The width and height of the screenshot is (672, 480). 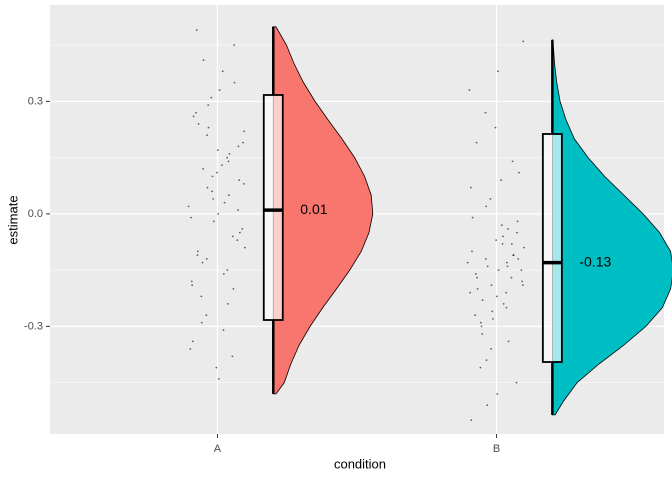 What do you see at coordinates (218, 449) in the screenshot?
I see `x-tick-label: A` at bounding box center [218, 449].